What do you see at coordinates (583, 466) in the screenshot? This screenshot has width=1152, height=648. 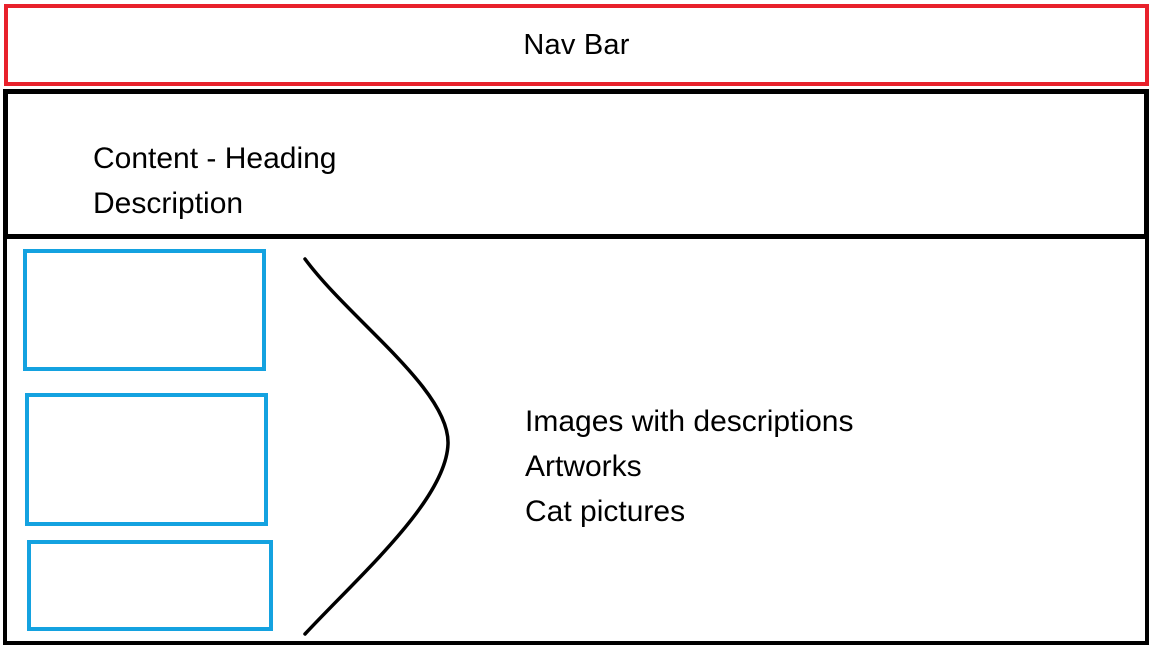 I see `images-line-2: Artworks` at bounding box center [583, 466].